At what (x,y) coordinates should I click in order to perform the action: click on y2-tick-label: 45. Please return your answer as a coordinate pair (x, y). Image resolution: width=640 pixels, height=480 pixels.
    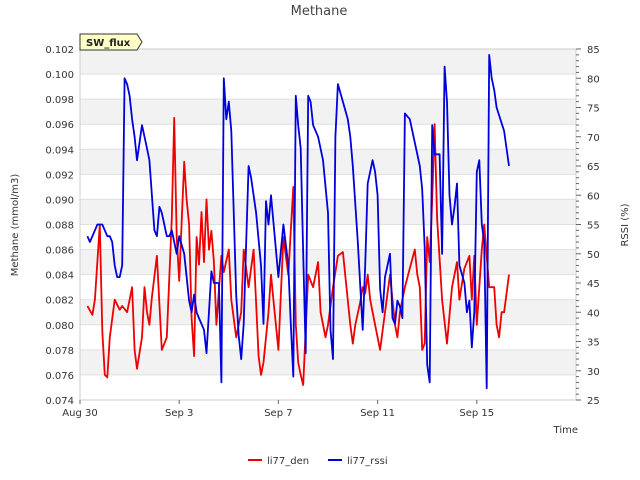
    Looking at the image, I should click on (593, 284).